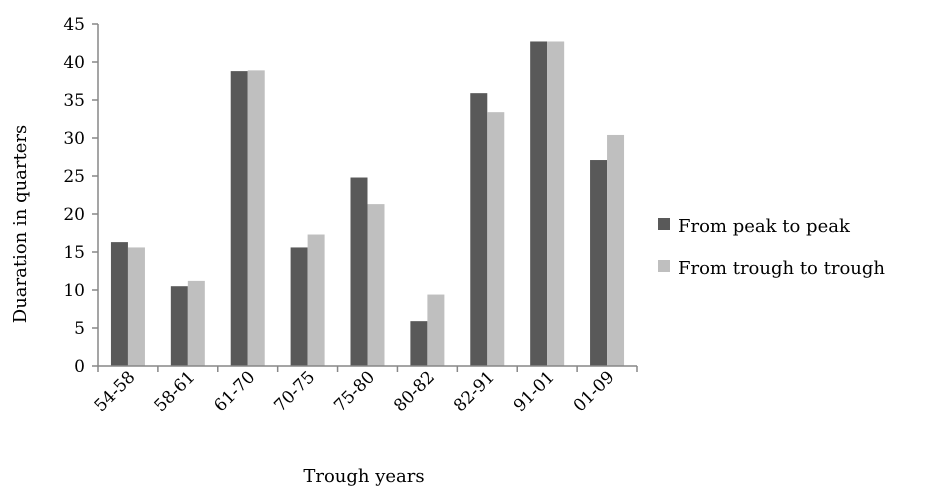  Describe the element at coordinates (771, 247) in the screenshot. I see `legend: From peak to peak From trough to trough` at that location.